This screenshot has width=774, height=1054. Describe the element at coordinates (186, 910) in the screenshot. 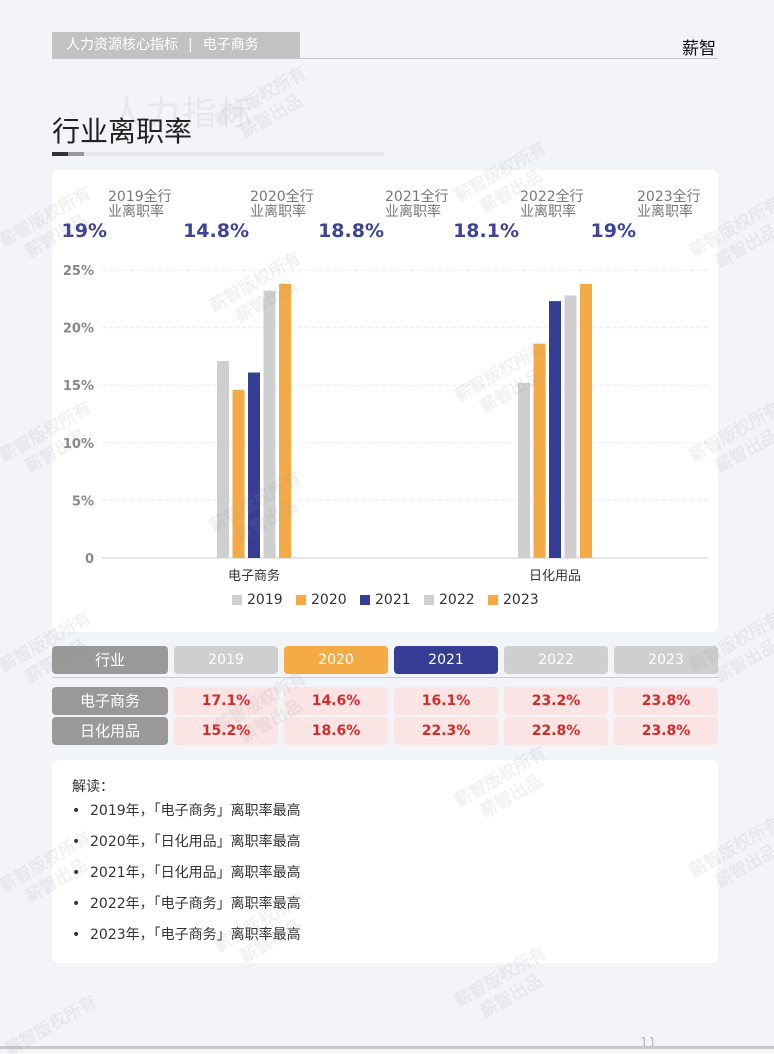

I see `list-item: 2022年，「电子商务」离职率最高` at that location.